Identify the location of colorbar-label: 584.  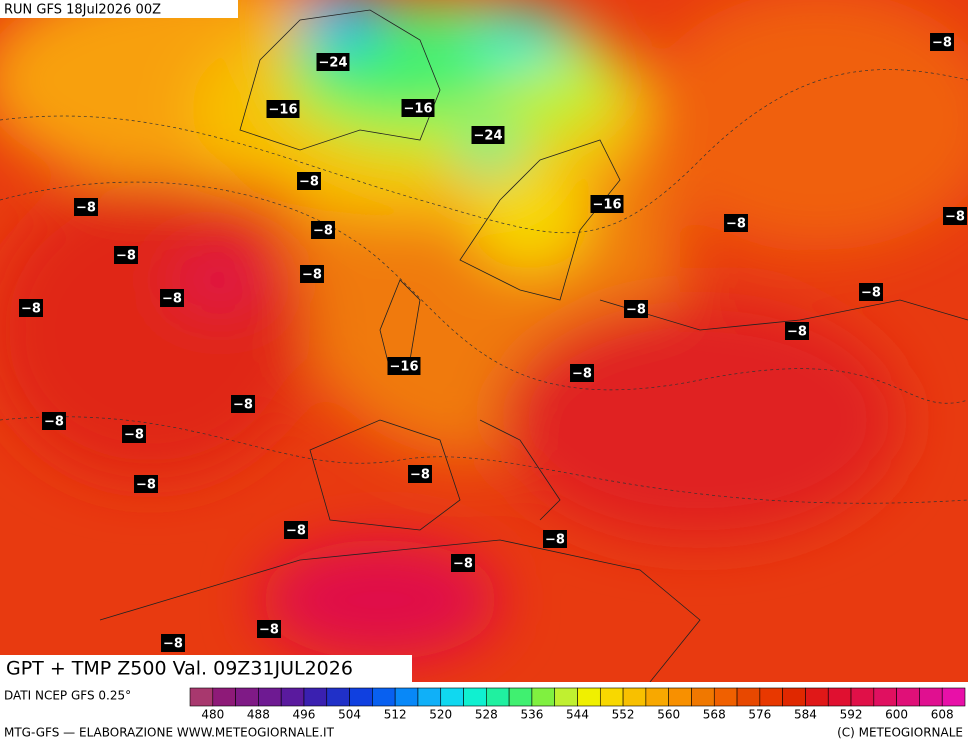
(805, 715).